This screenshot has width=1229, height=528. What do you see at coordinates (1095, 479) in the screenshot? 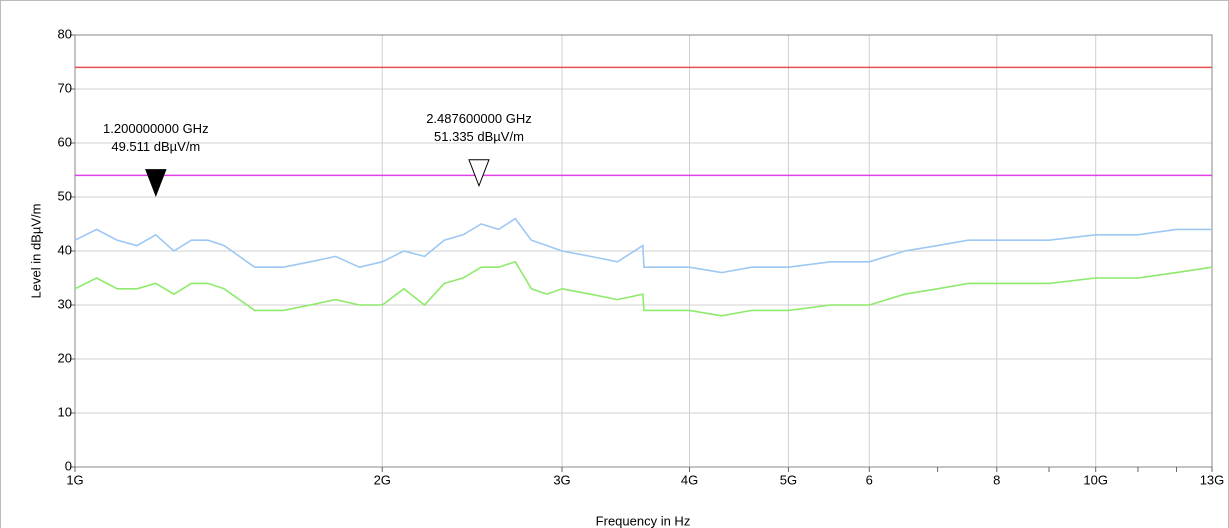
I see `x-tick-label: 10G` at bounding box center [1095, 479].